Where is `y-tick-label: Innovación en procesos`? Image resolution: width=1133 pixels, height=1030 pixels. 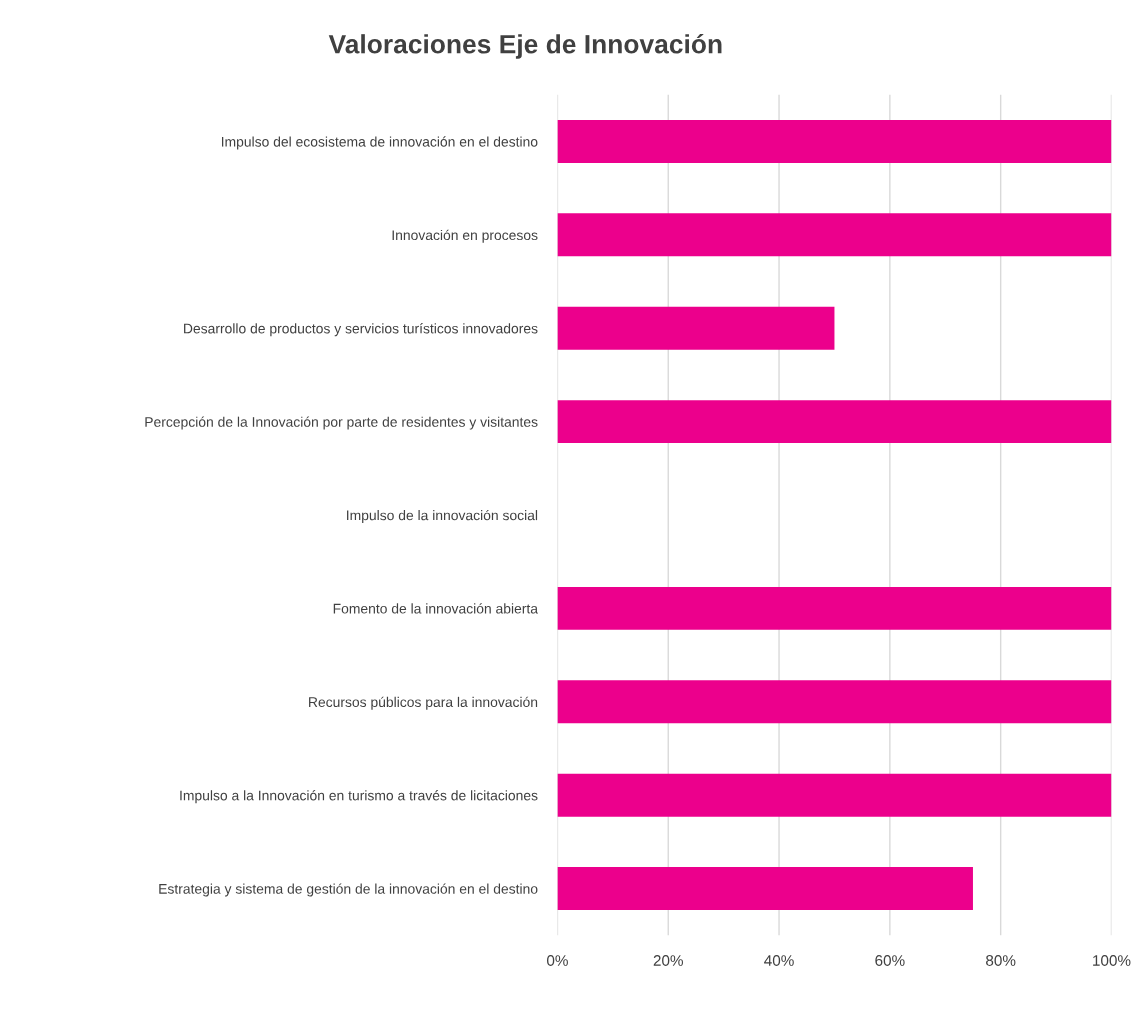
y-tick-label: Innovación en procesos is located at coordinates (465, 236).